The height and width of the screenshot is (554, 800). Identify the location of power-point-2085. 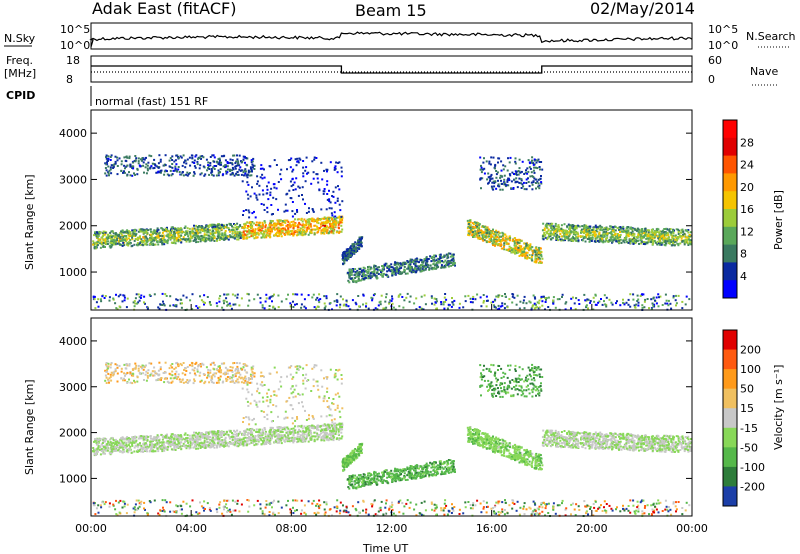
(642, 307).